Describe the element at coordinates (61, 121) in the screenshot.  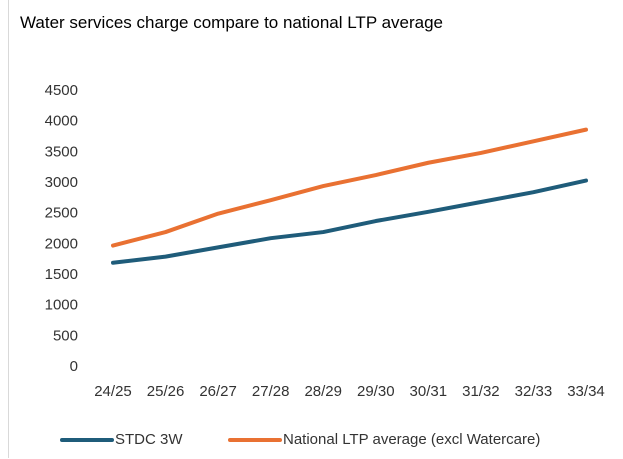
I see `y-tick-label: 4000` at that location.